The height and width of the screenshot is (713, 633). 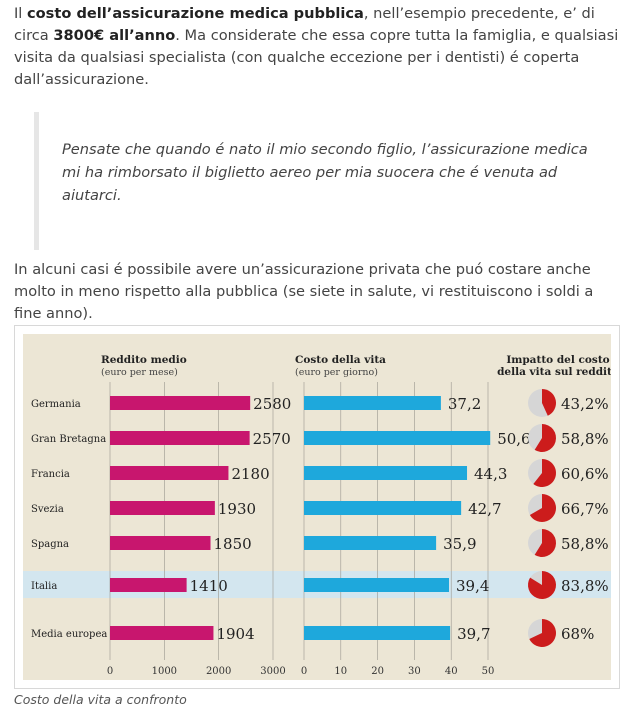 What do you see at coordinates (414, 671) in the screenshot?
I see `cost-axis-tick-label: 30` at bounding box center [414, 671].